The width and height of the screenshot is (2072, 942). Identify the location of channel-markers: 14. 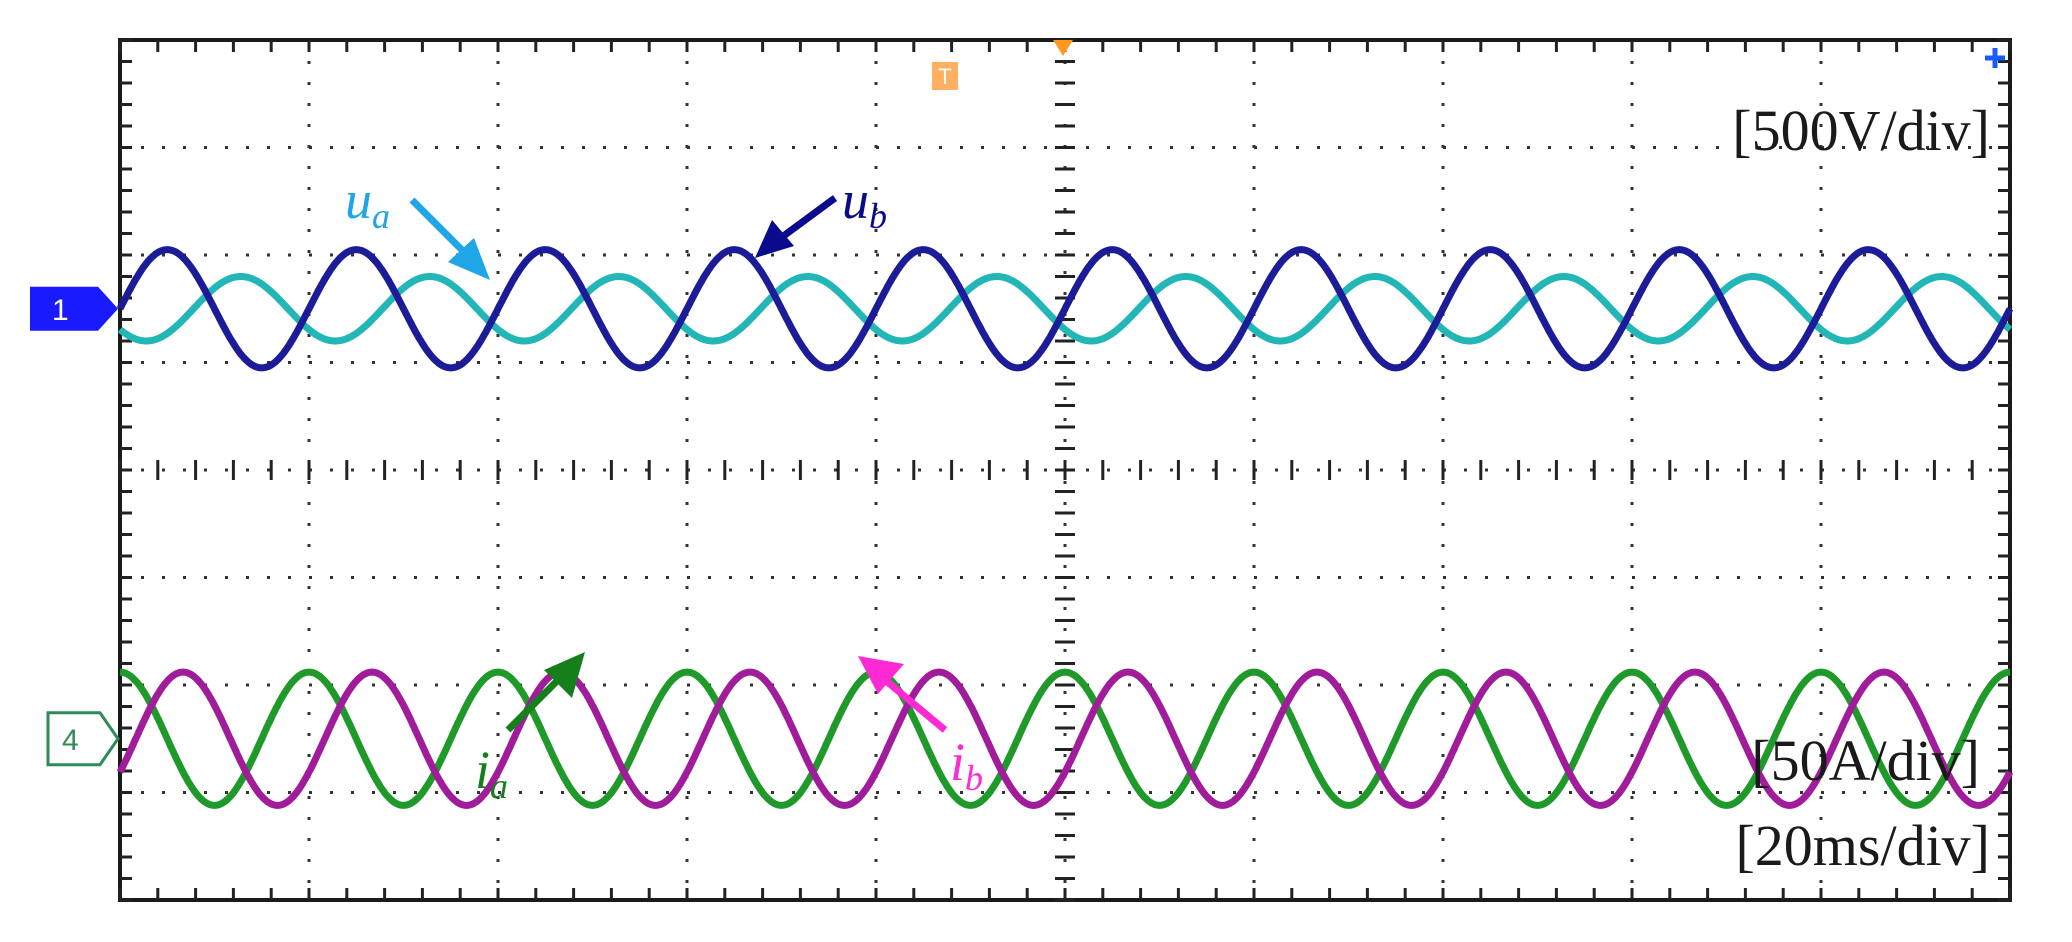
(75, 526).